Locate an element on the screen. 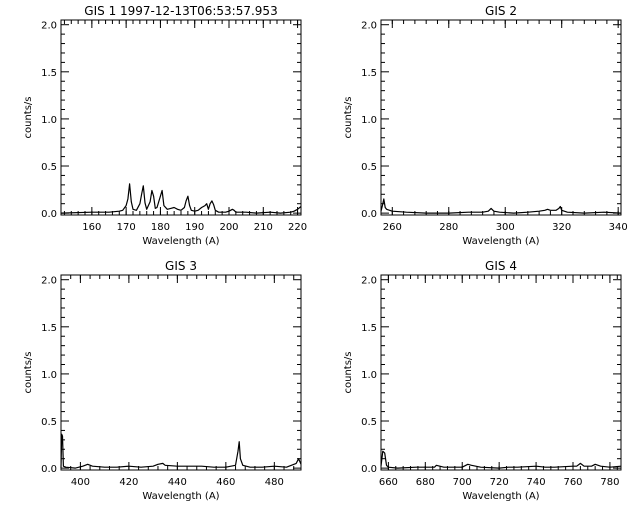  x-tick-label: 400 is located at coordinates (80, 482).